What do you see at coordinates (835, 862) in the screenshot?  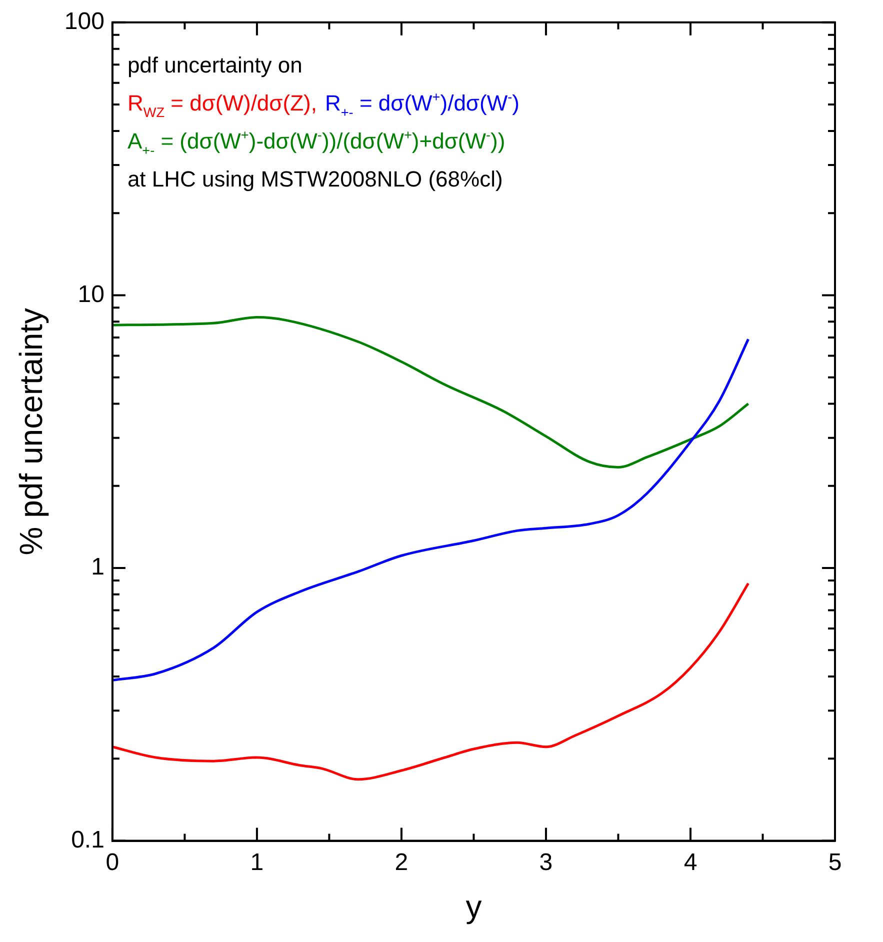 I see `x-tick-label: 5` at bounding box center [835, 862].